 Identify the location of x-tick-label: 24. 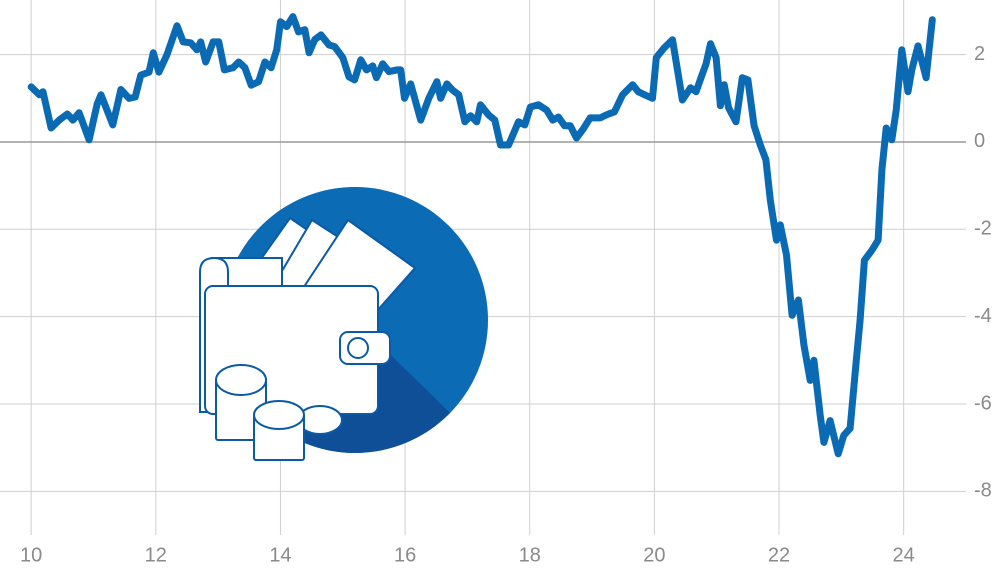
(904, 555).